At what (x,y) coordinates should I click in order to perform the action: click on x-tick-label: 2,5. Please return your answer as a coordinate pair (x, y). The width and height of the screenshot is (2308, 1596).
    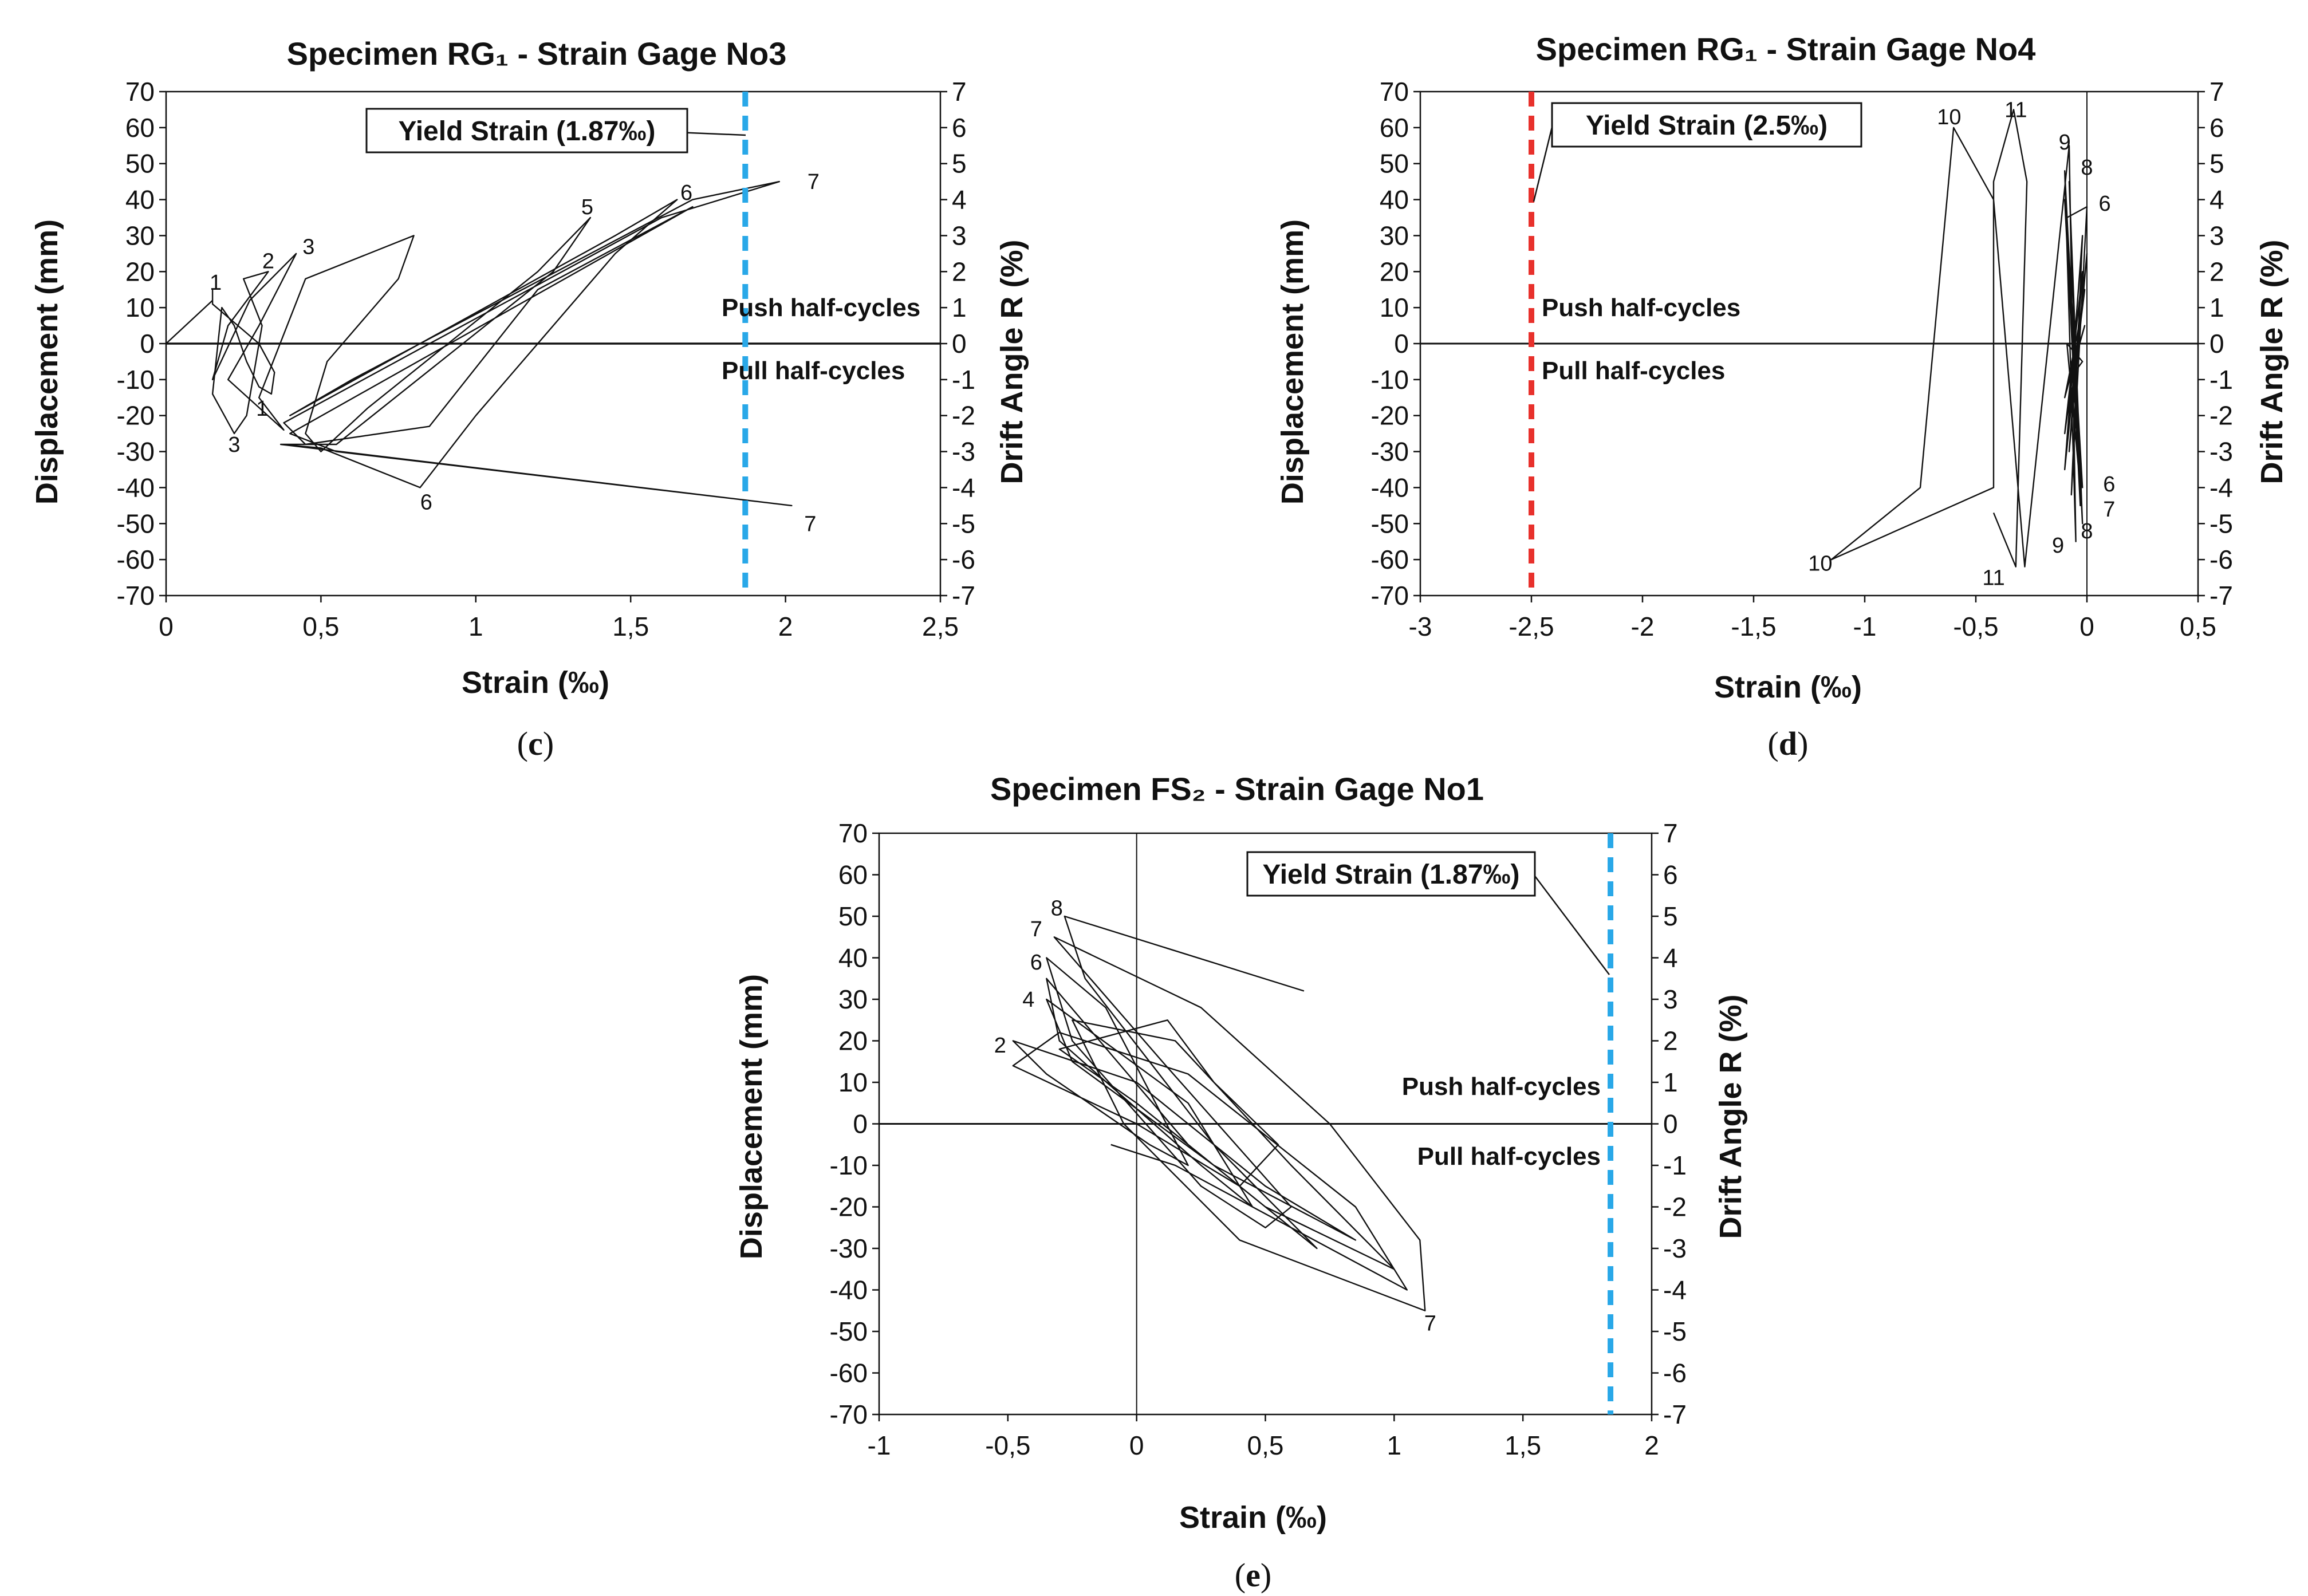
    Looking at the image, I should click on (941, 626).